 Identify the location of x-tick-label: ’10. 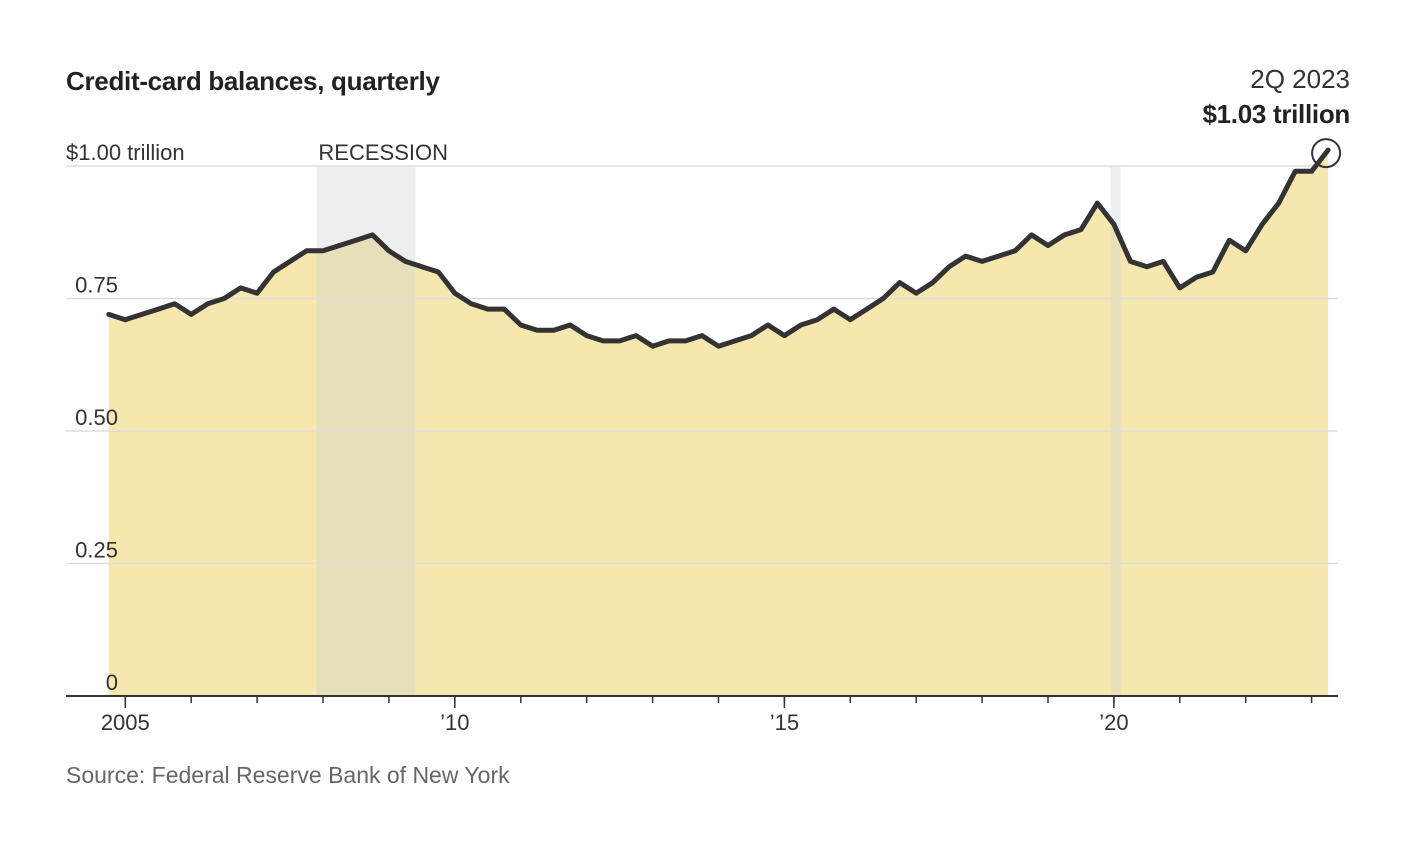
(454, 722).